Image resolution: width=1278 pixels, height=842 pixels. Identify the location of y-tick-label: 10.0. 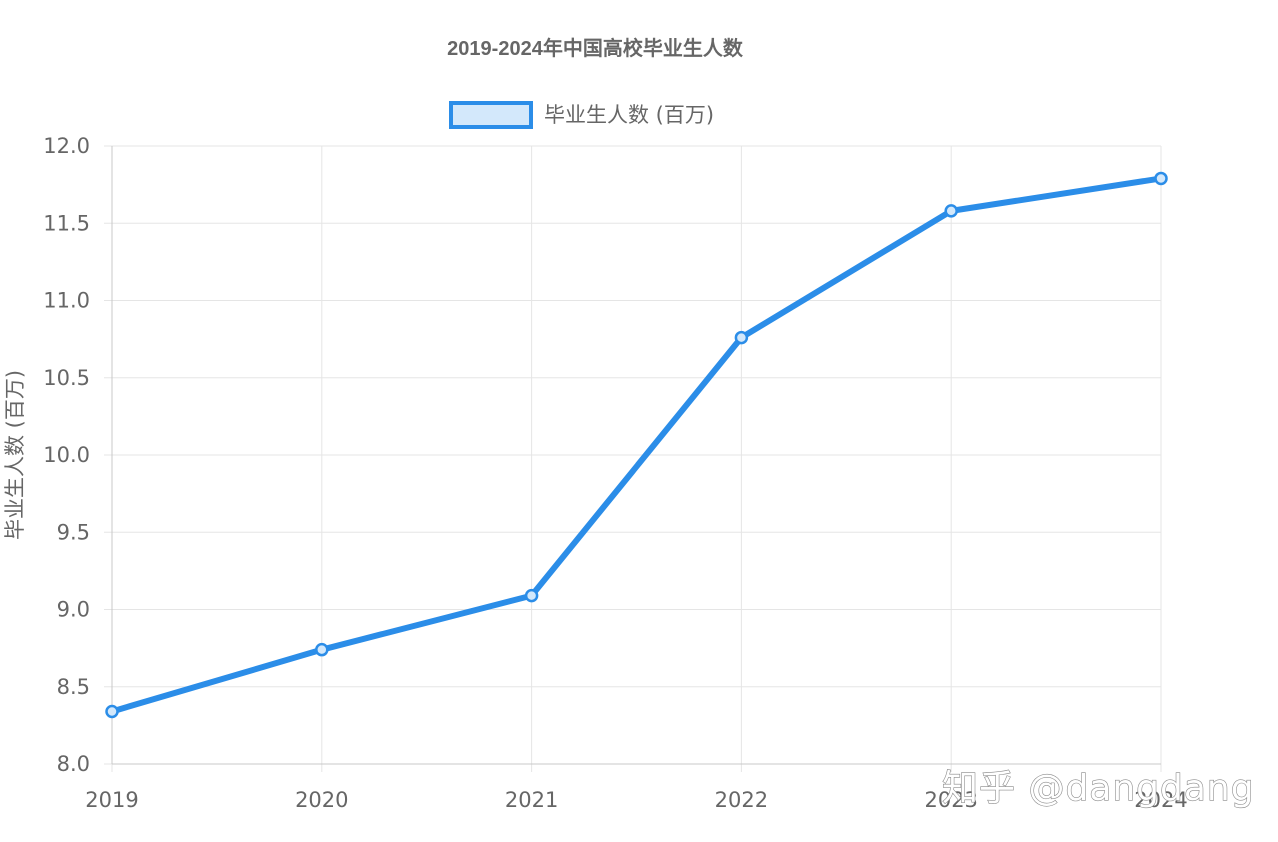
(66, 455).